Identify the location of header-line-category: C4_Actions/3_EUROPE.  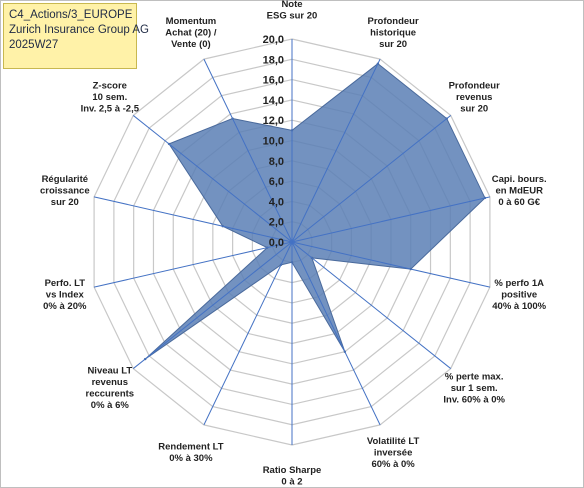
(71, 15).